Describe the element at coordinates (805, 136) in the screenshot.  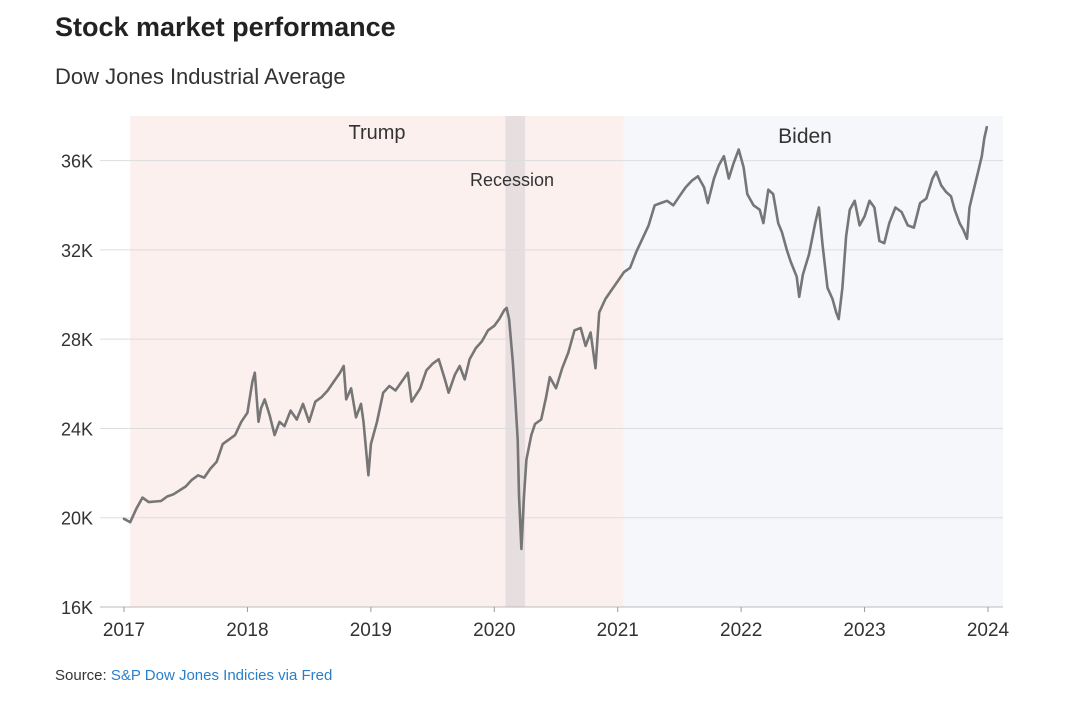
I see `region-label-biden: Biden` at that location.